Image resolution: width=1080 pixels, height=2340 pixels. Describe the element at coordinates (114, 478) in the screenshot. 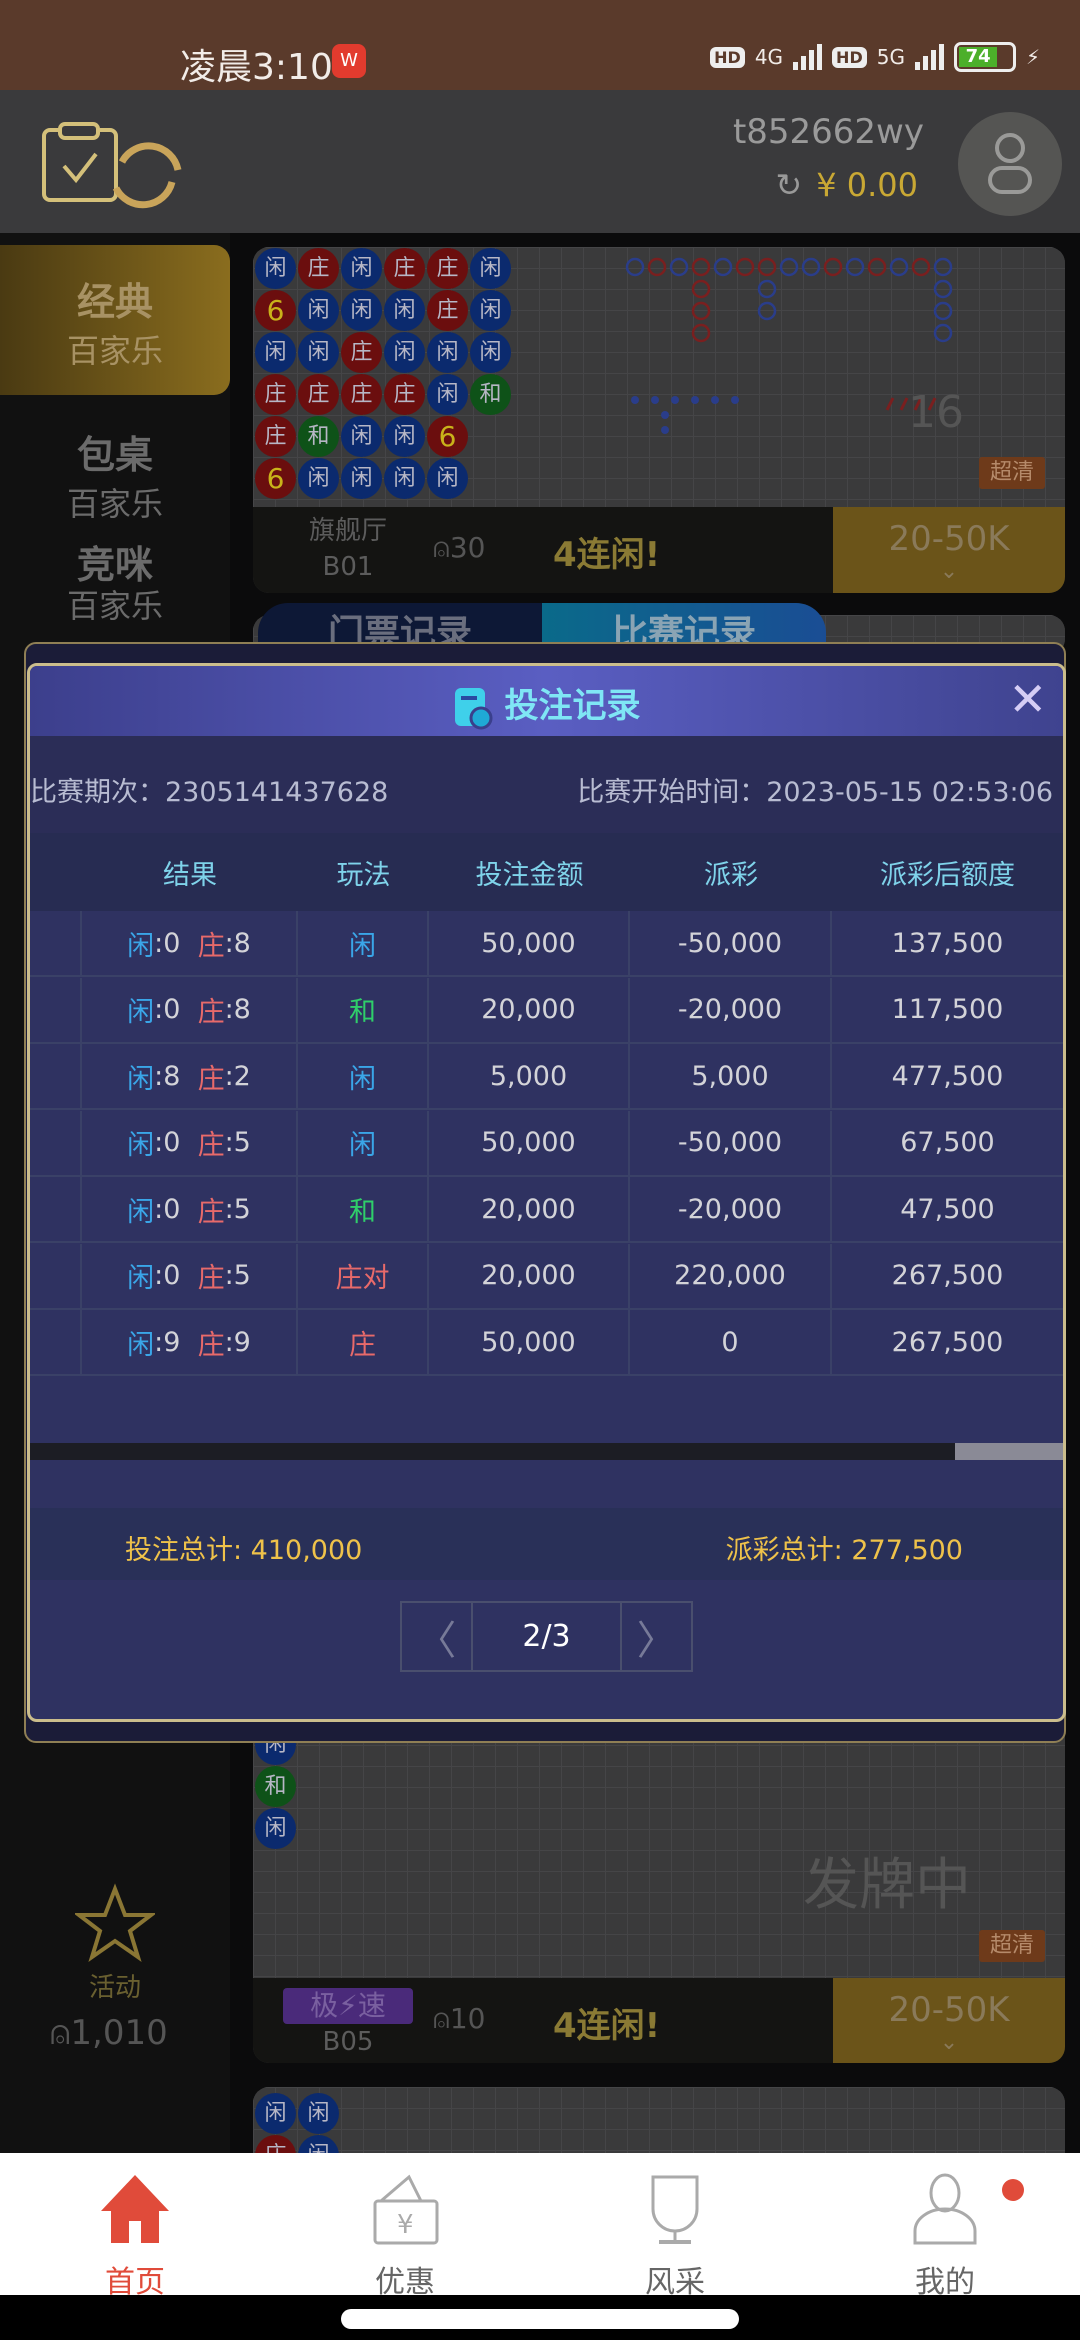

I see `sidebar-item-private: 包桌 百家乐` at that location.